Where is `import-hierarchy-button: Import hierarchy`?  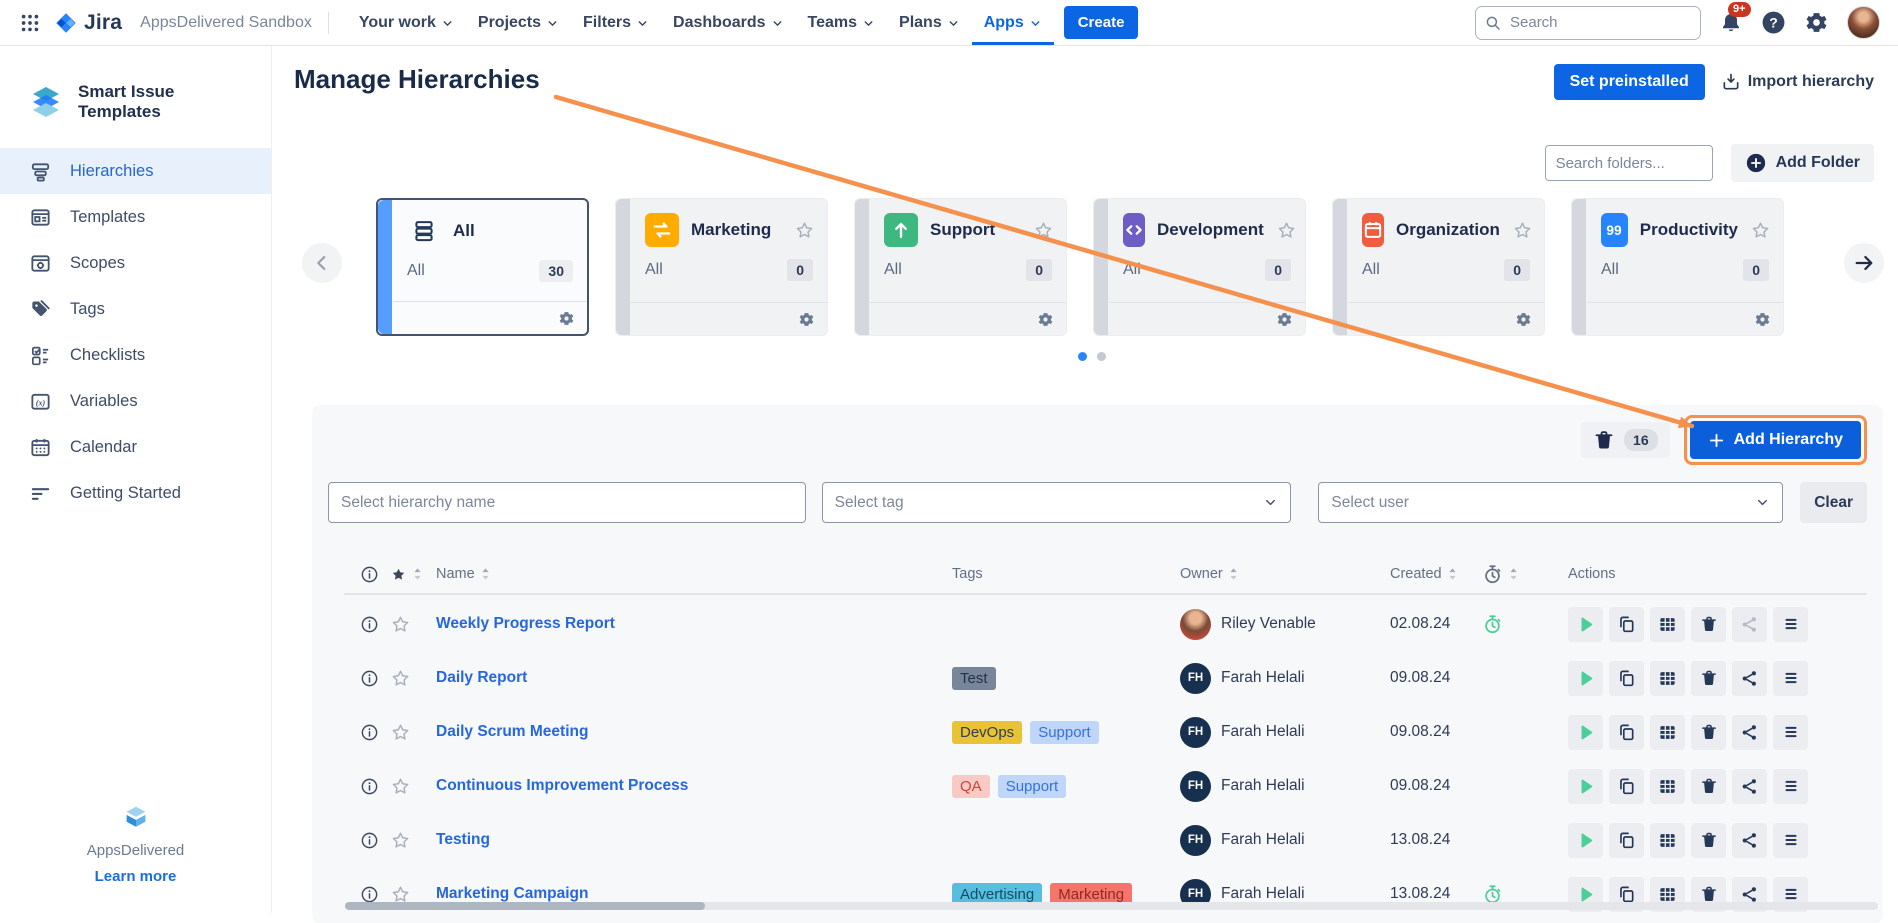
import-hierarchy-button: Import hierarchy is located at coordinates (1797, 82).